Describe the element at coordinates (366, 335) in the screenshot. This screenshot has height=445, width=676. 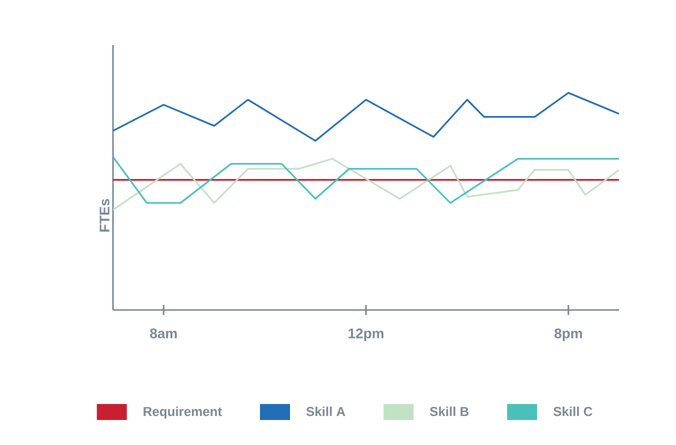
I see `x-tick-label: 12pm` at that location.